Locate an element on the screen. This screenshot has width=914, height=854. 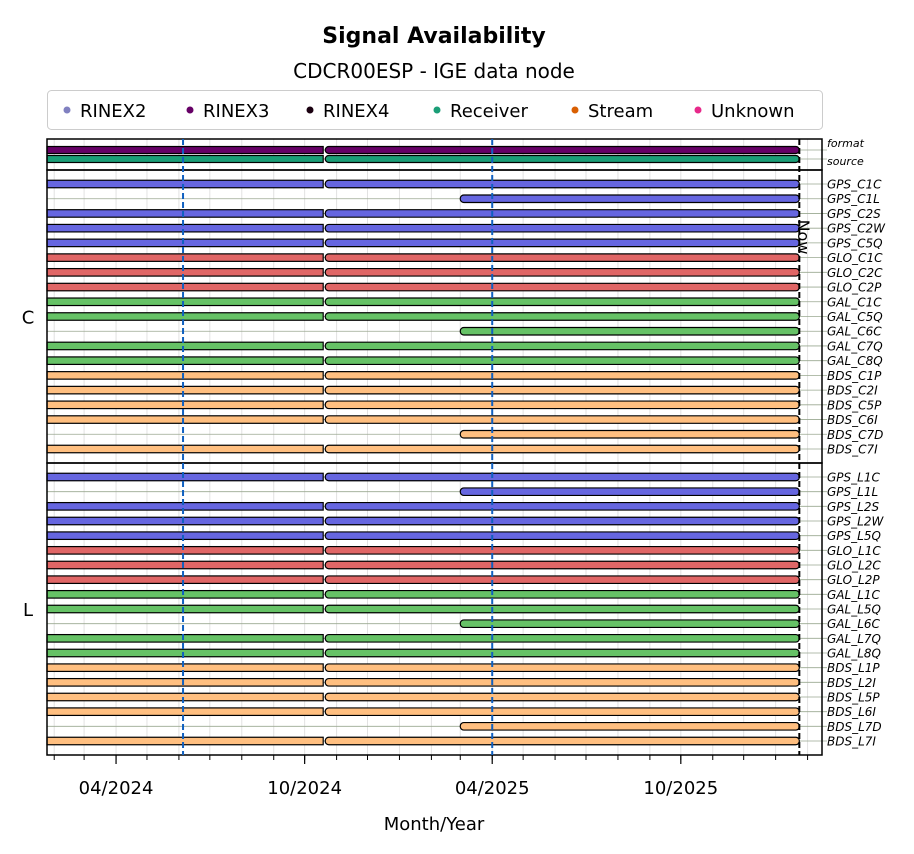
row-label-GLO_L1C: GLO_L1C is located at coordinates (854, 551).